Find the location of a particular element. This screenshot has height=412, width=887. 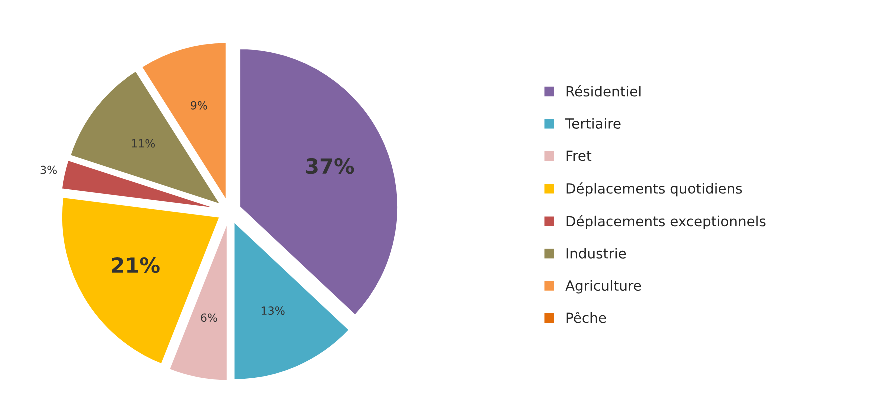

legend-label: Résidentiel is located at coordinates (603, 91).